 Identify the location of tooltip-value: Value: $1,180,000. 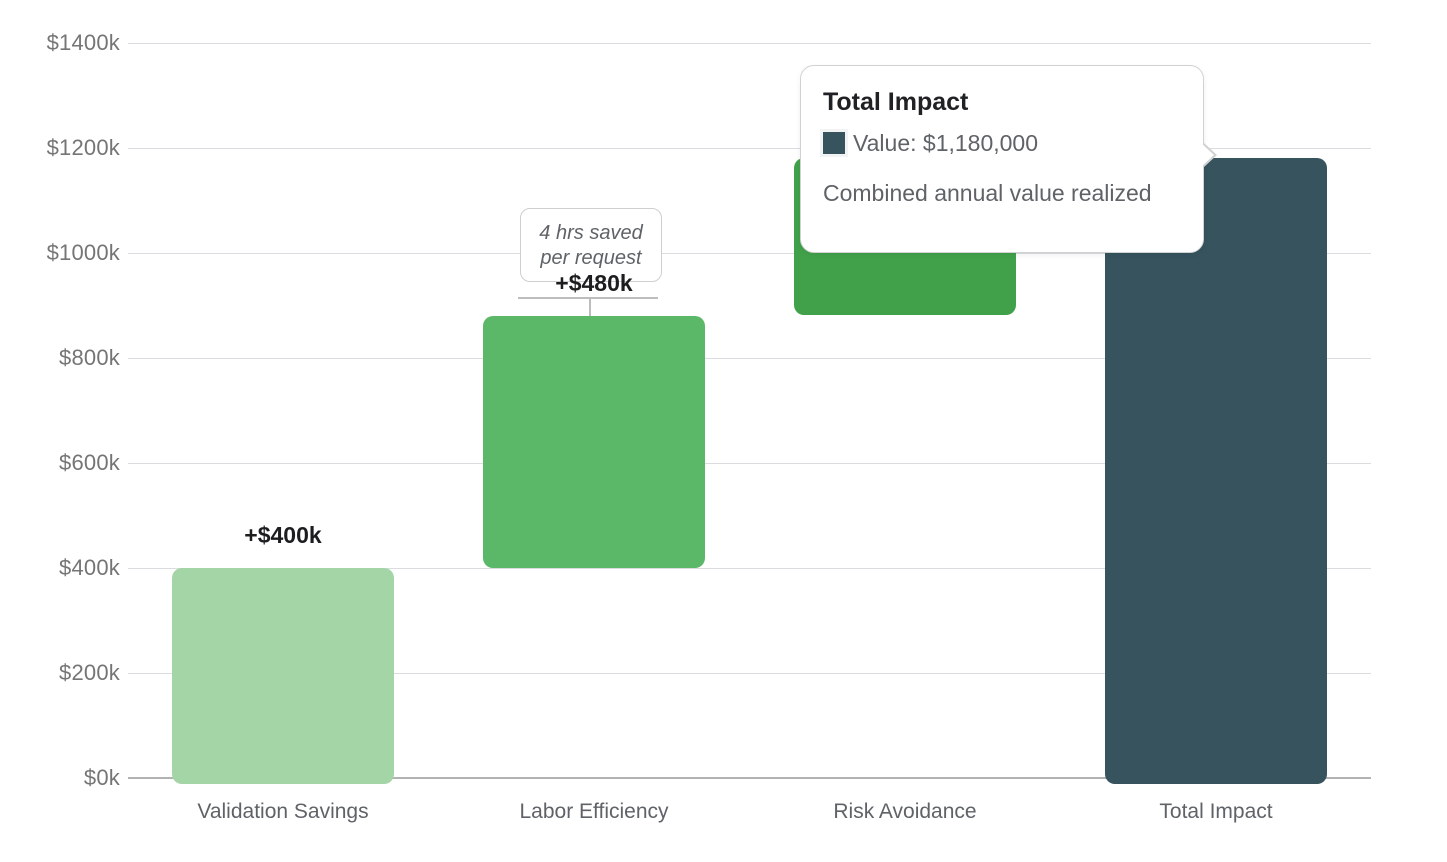
(946, 143).